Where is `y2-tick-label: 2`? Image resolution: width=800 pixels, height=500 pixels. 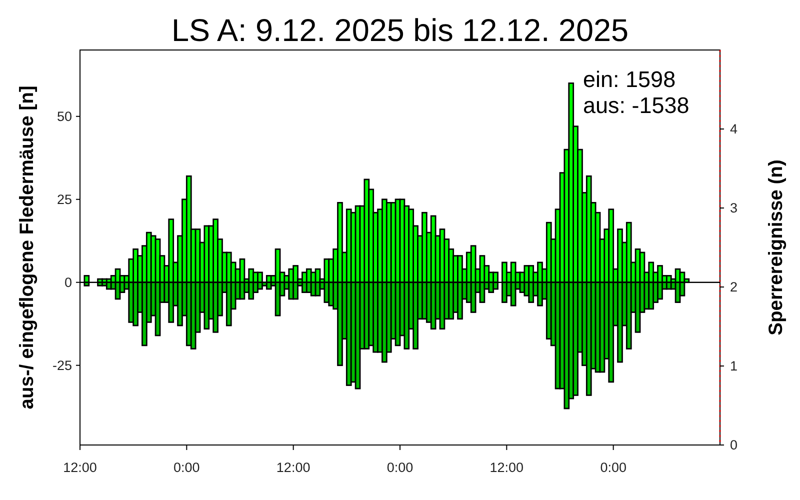 y2-tick-label: 2 is located at coordinates (734, 287).